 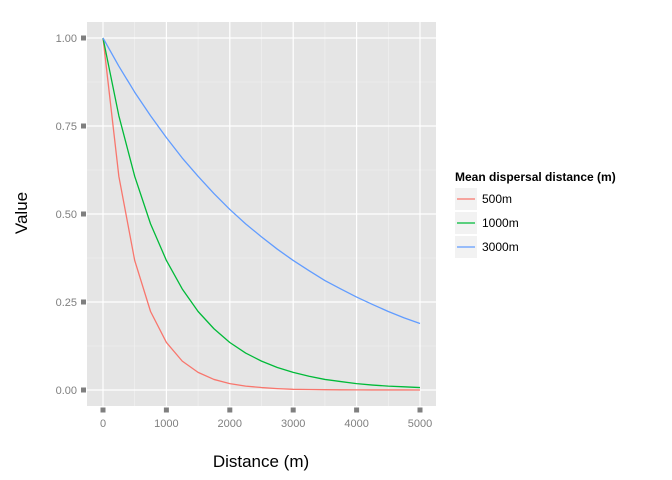 I want to click on y-axis-title: Value, so click(x=21, y=213).